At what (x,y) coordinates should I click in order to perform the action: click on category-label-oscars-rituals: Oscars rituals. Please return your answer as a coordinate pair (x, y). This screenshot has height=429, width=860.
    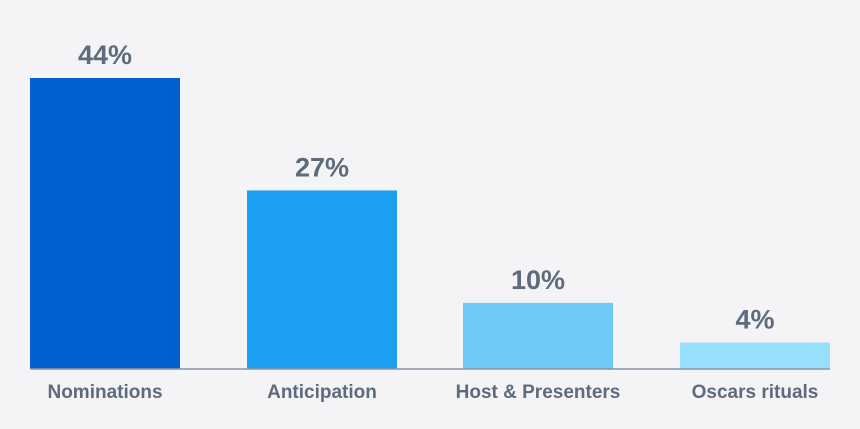
    Looking at the image, I should click on (755, 392).